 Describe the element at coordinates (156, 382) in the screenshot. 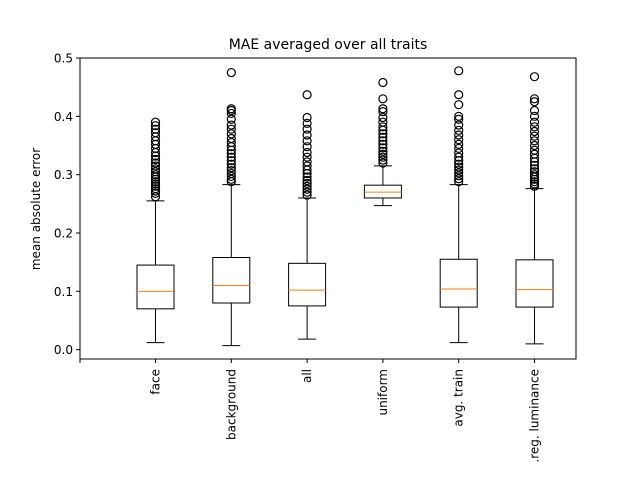

I see `x-tick-label: face` at that location.